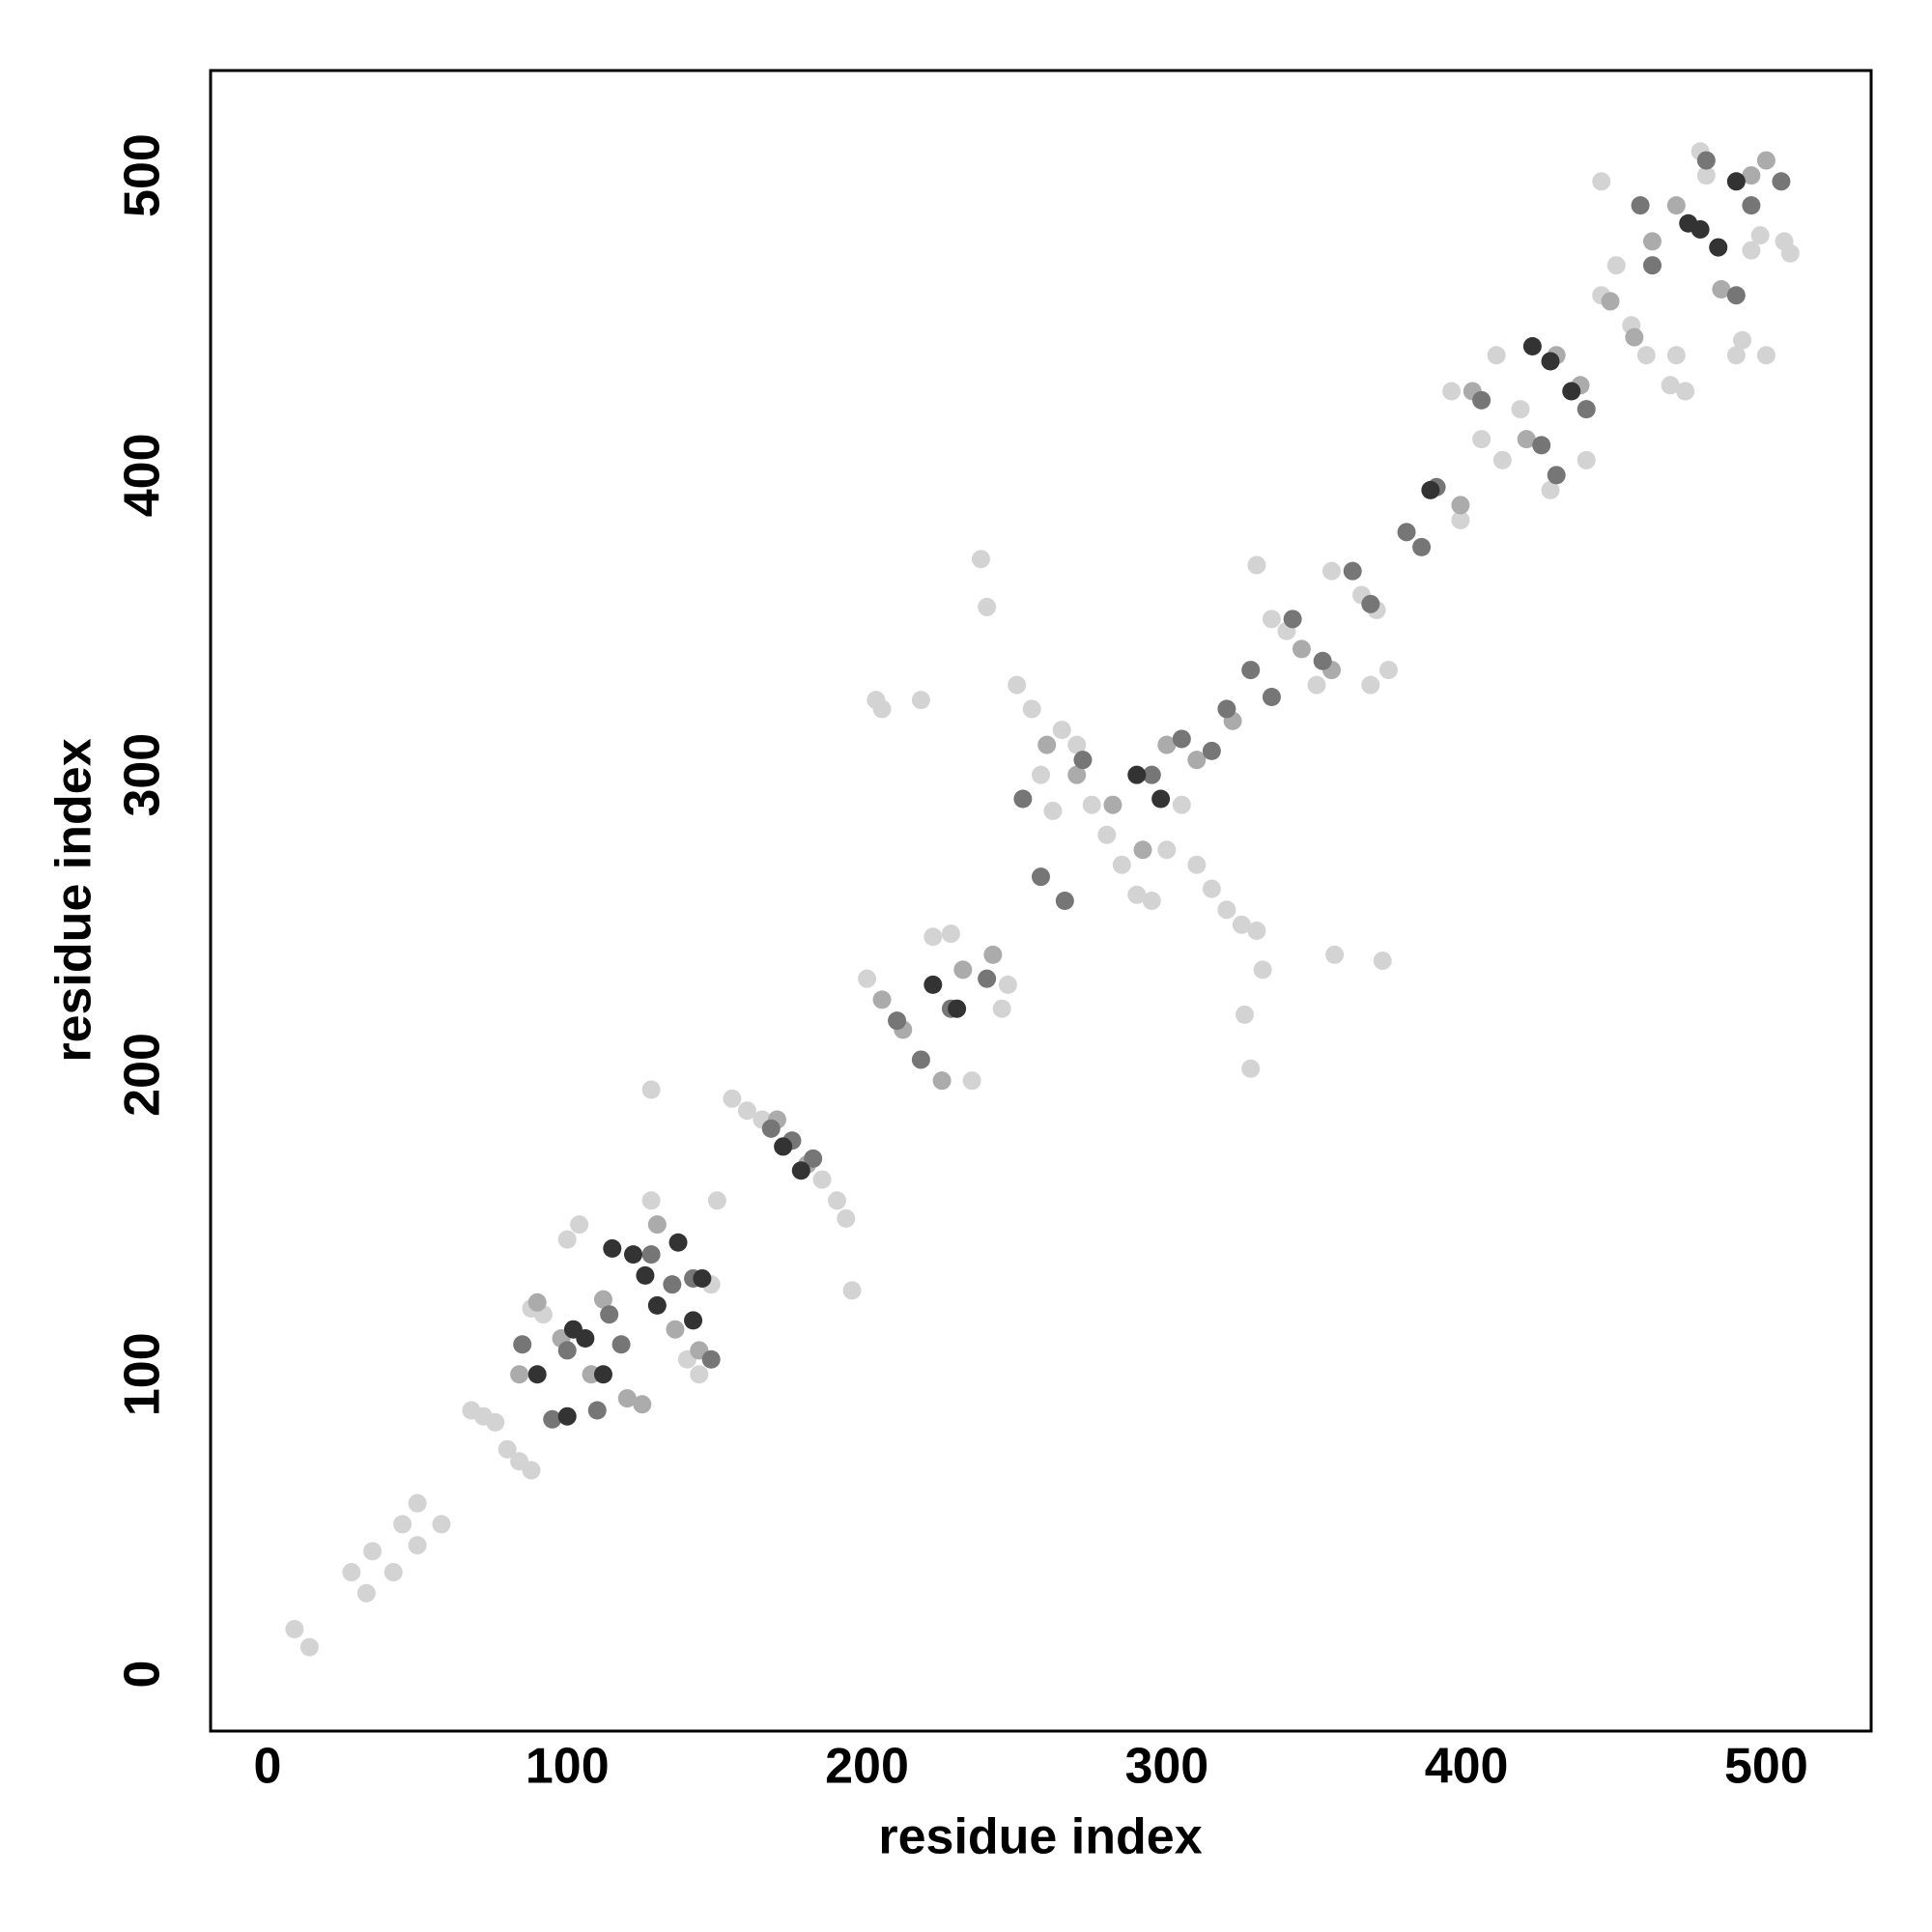 This screenshot has height=1932, width=1932. What do you see at coordinates (143, 775) in the screenshot?
I see `y-tick-label: 300` at bounding box center [143, 775].